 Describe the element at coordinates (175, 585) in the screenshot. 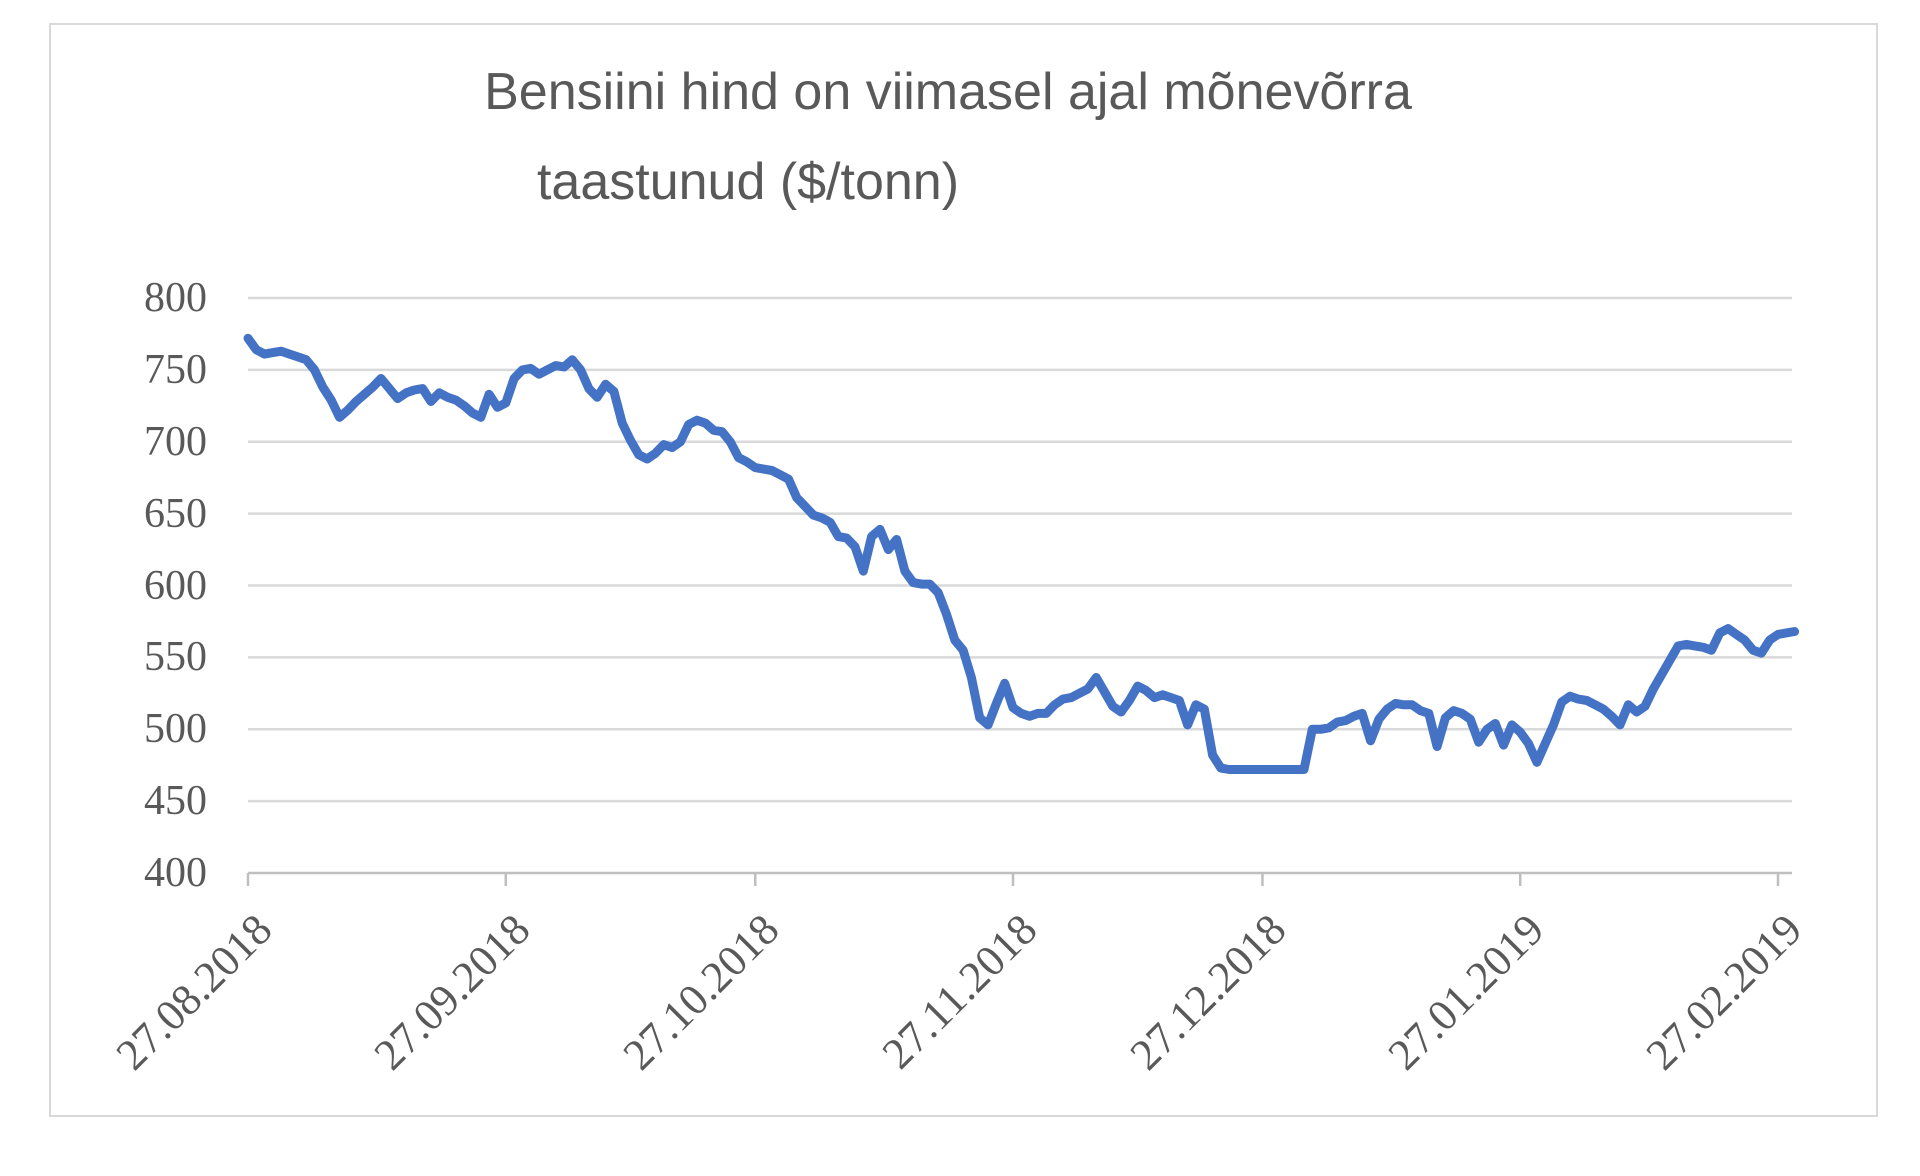

I see `y-tick-label: 600` at that location.